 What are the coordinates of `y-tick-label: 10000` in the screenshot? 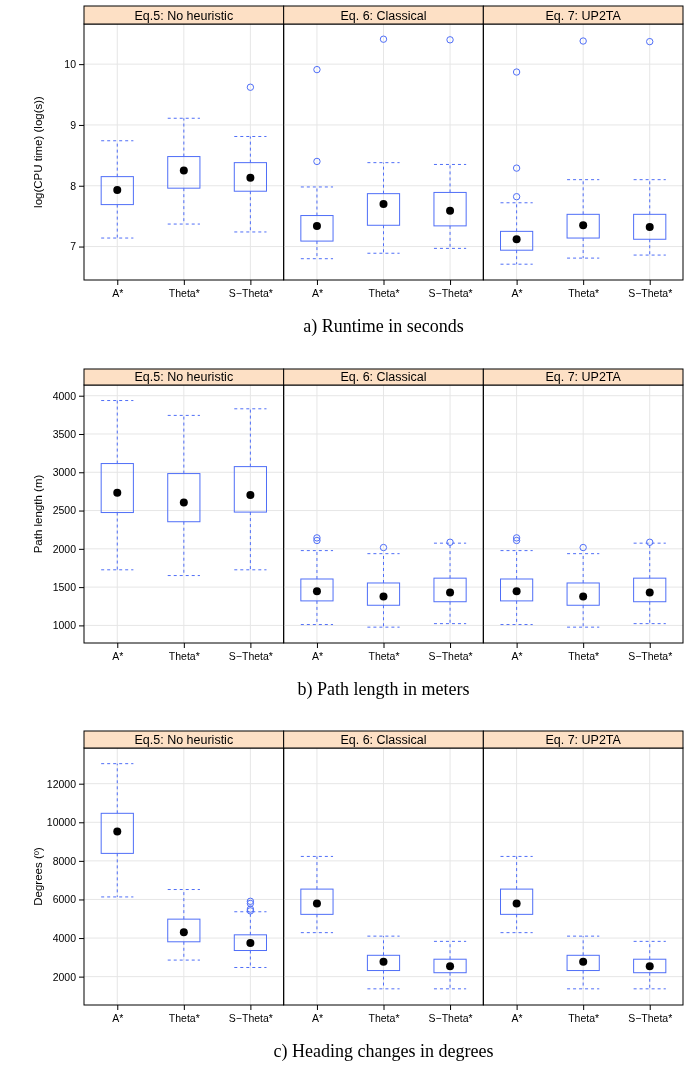 It's located at (61, 822).